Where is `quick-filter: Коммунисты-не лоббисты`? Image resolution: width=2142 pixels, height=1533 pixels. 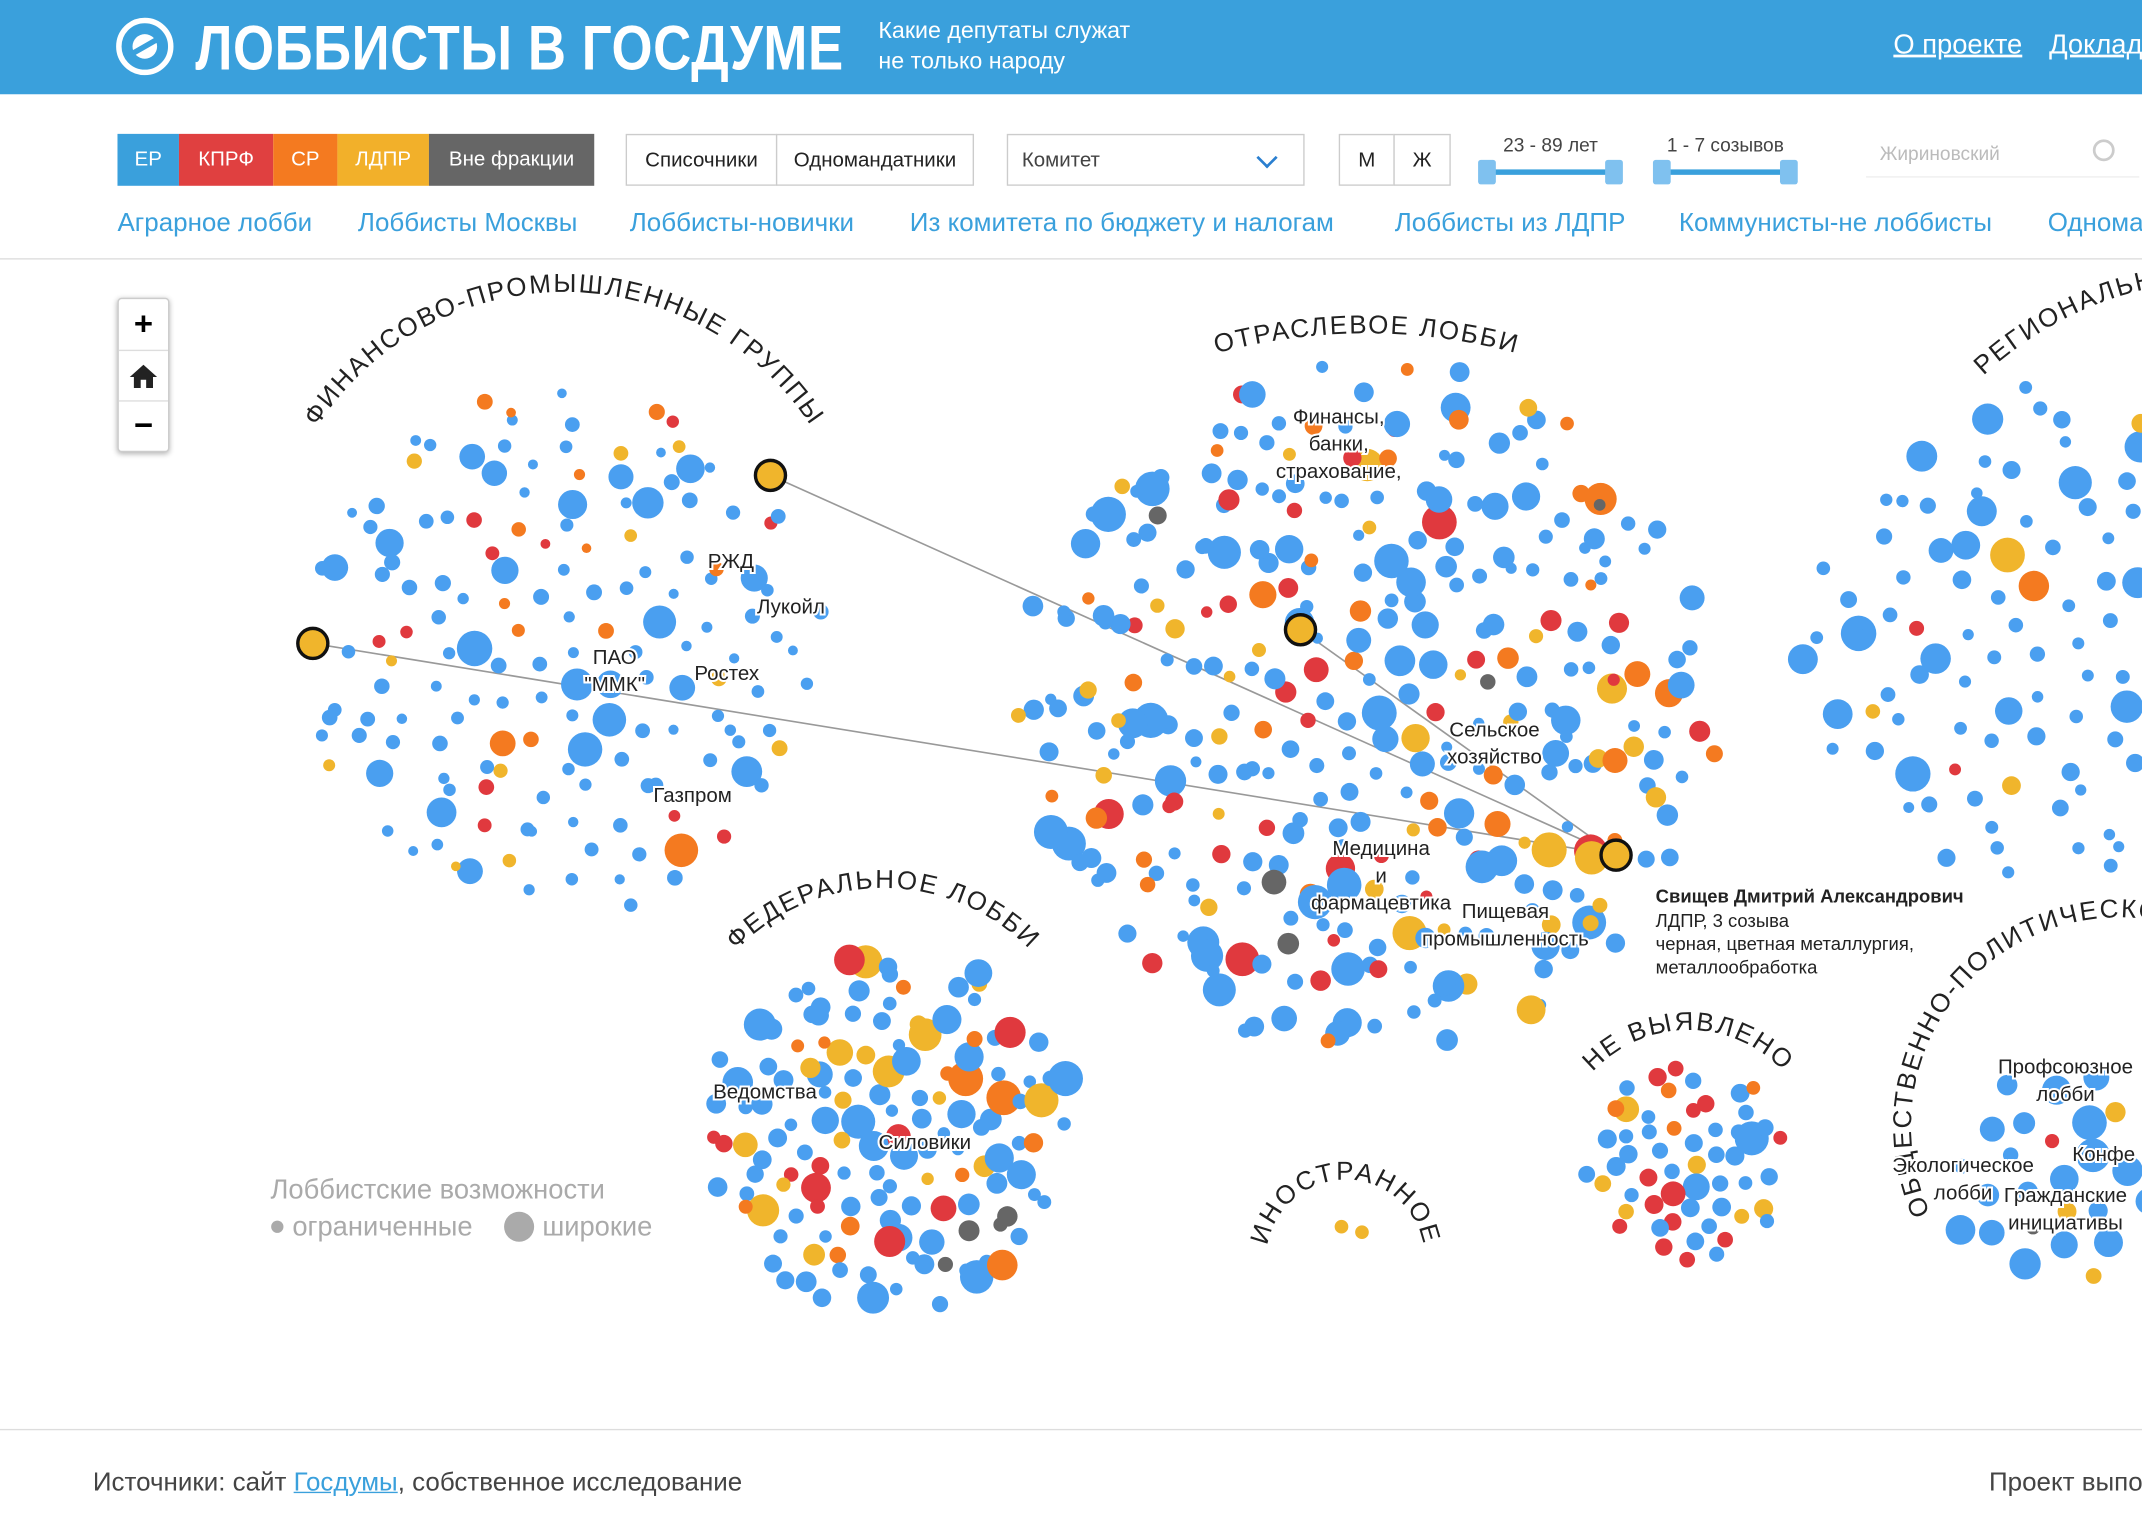 quick-filter: Коммунисты-не лоббисты is located at coordinates (1835, 223).